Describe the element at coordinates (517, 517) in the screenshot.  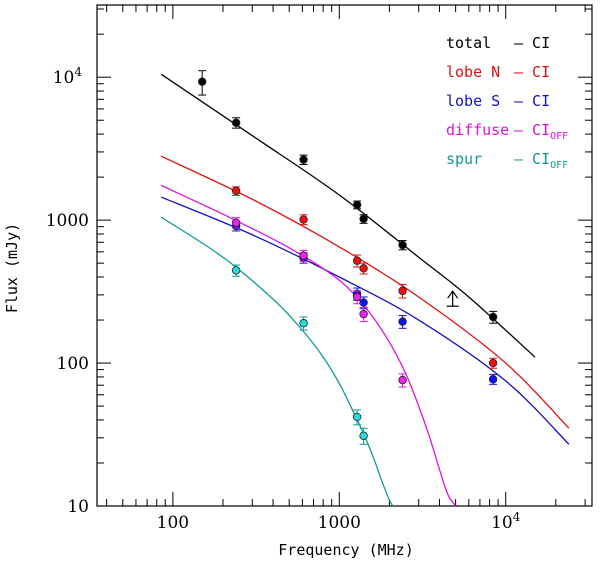
I see `x-tick-label-exponent: 4` at that location.